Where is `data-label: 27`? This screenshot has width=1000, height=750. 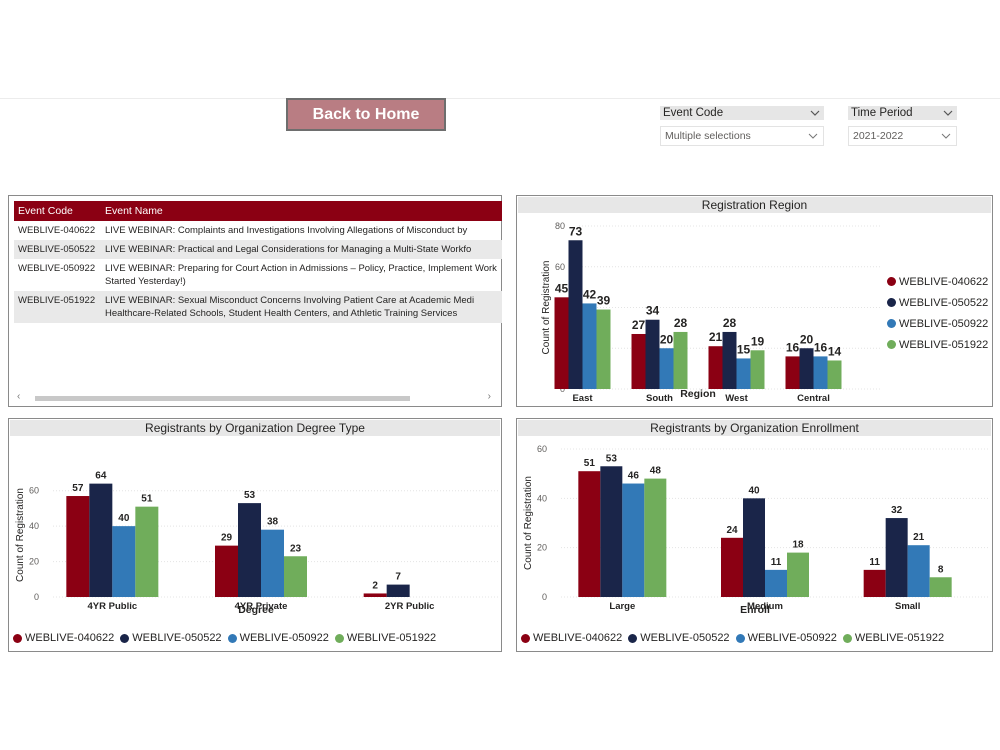
data-label: 27 is located at coordinates (639, 325).